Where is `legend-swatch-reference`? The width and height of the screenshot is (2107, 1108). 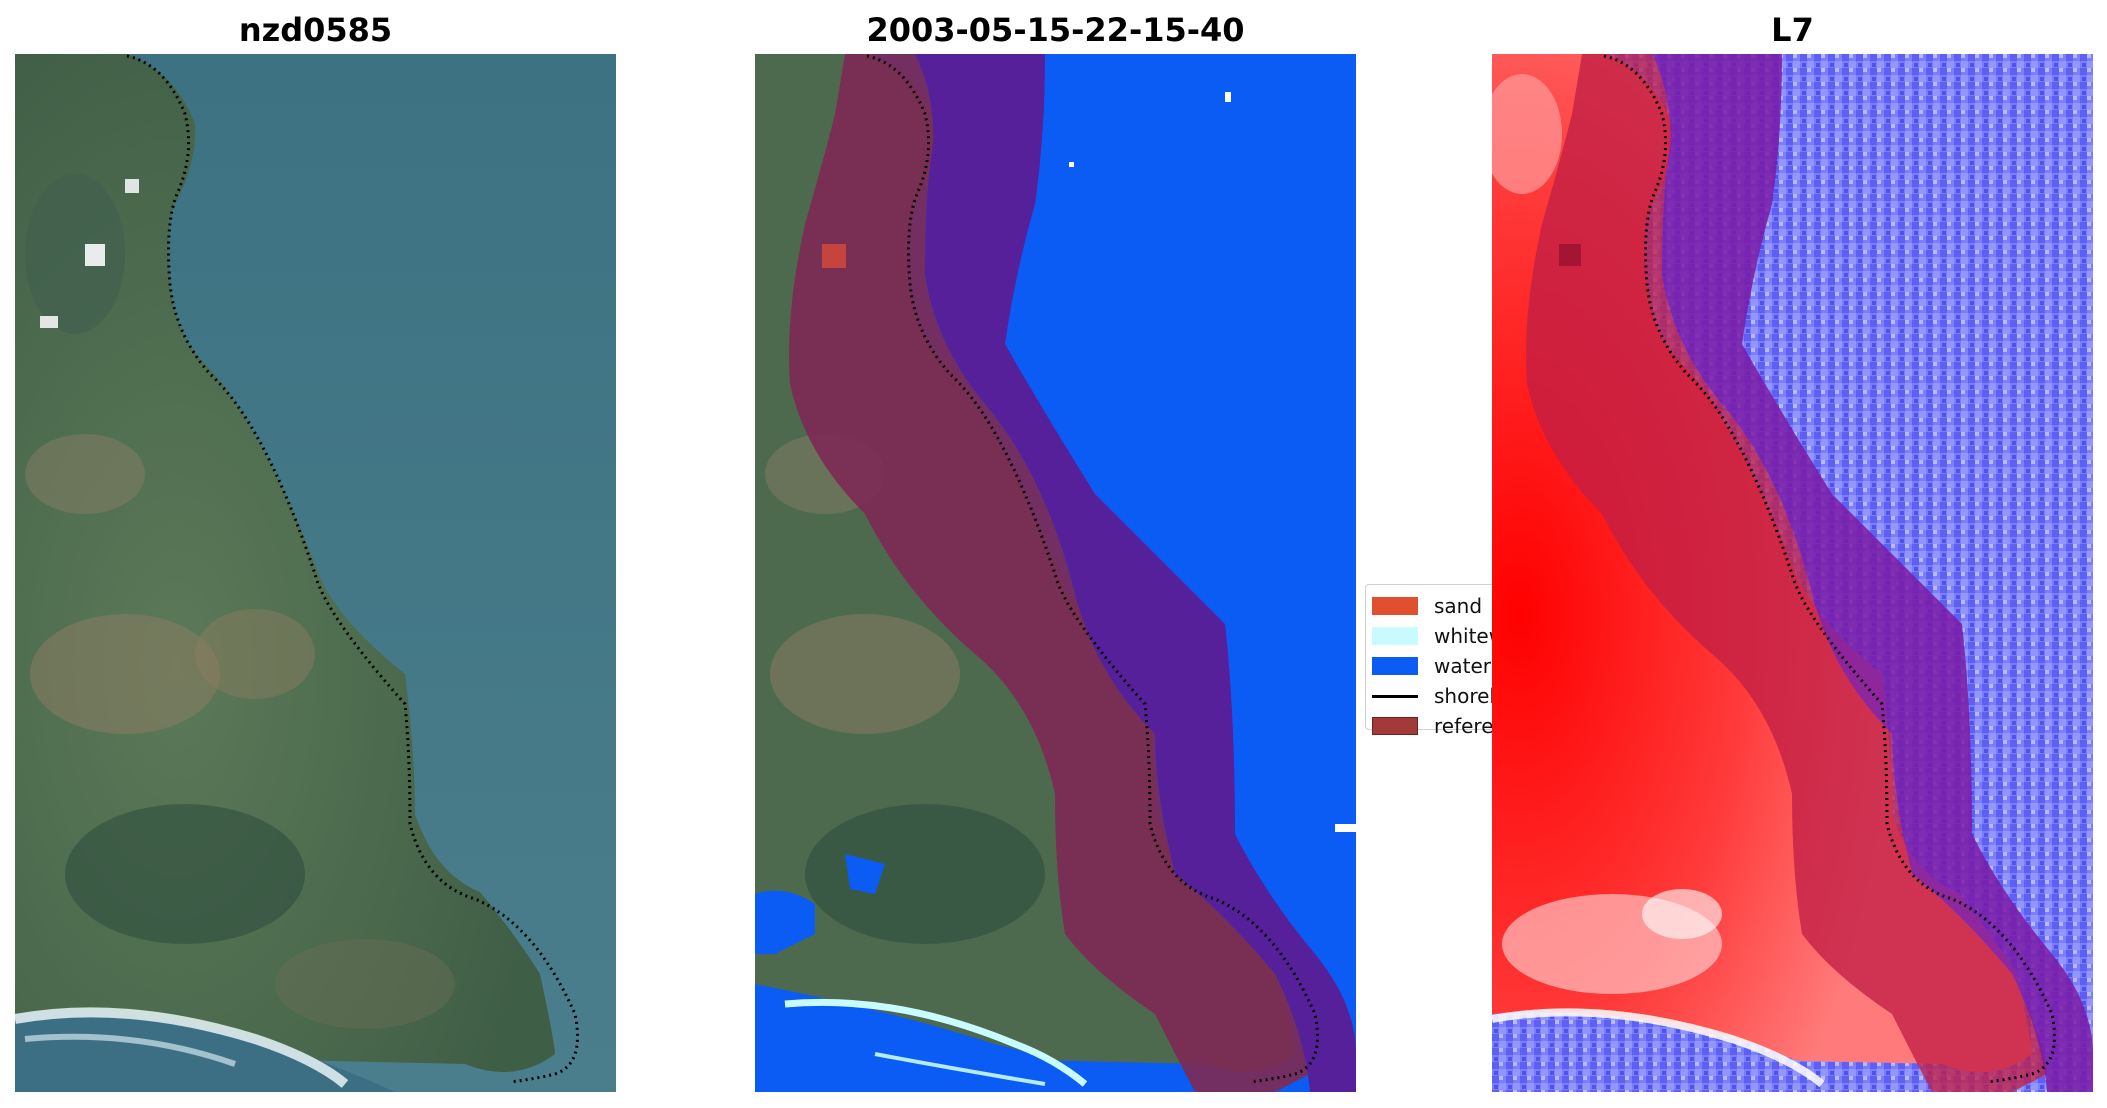
legend-swatch-reference is located at coordinates (1395, 726).